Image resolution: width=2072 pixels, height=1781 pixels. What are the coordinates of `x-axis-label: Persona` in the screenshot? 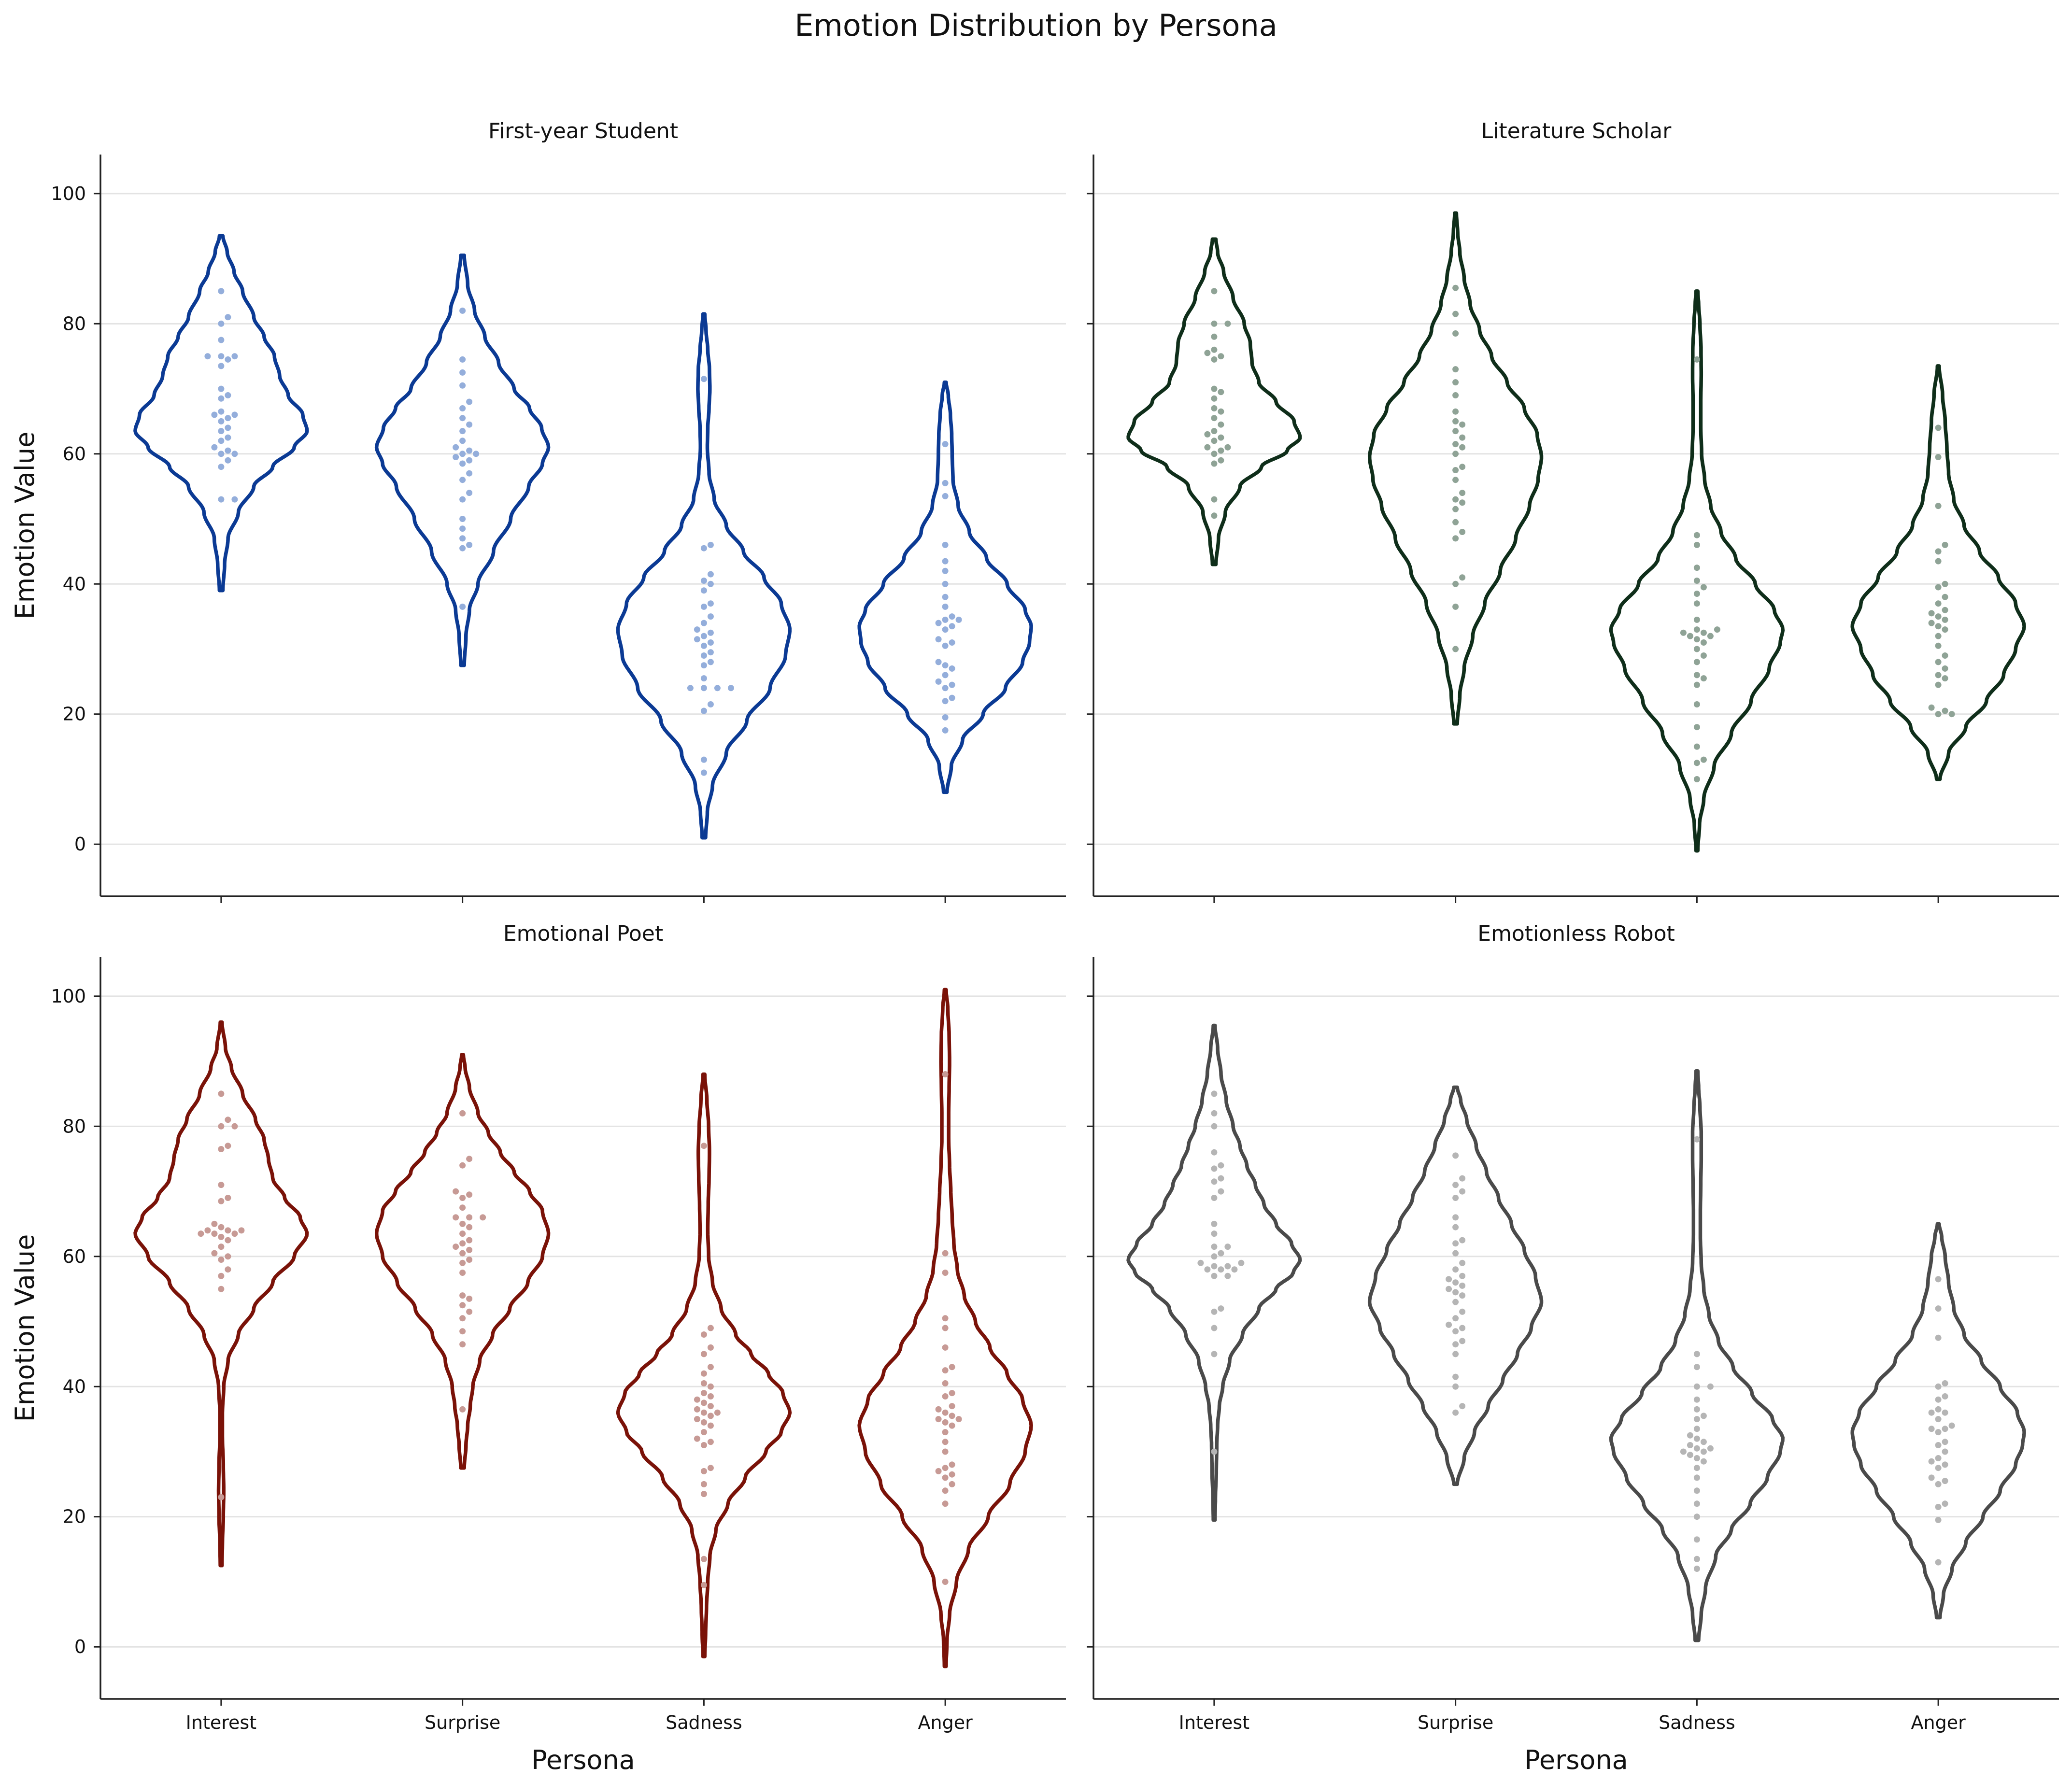 It's located at (1576, 1760).